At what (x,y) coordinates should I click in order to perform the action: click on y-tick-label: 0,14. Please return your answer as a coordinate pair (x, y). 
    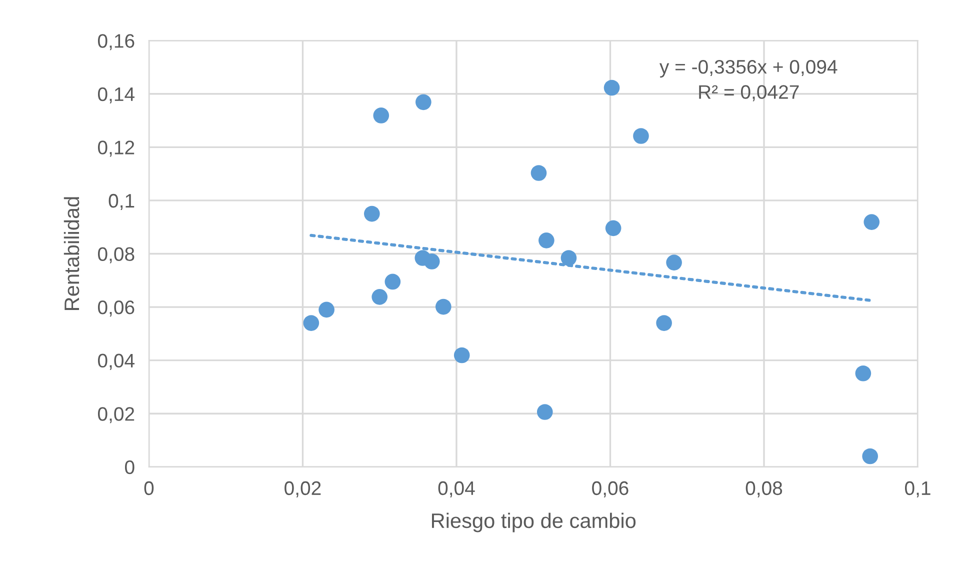
    Looking at the image, I should click on (116, 95).